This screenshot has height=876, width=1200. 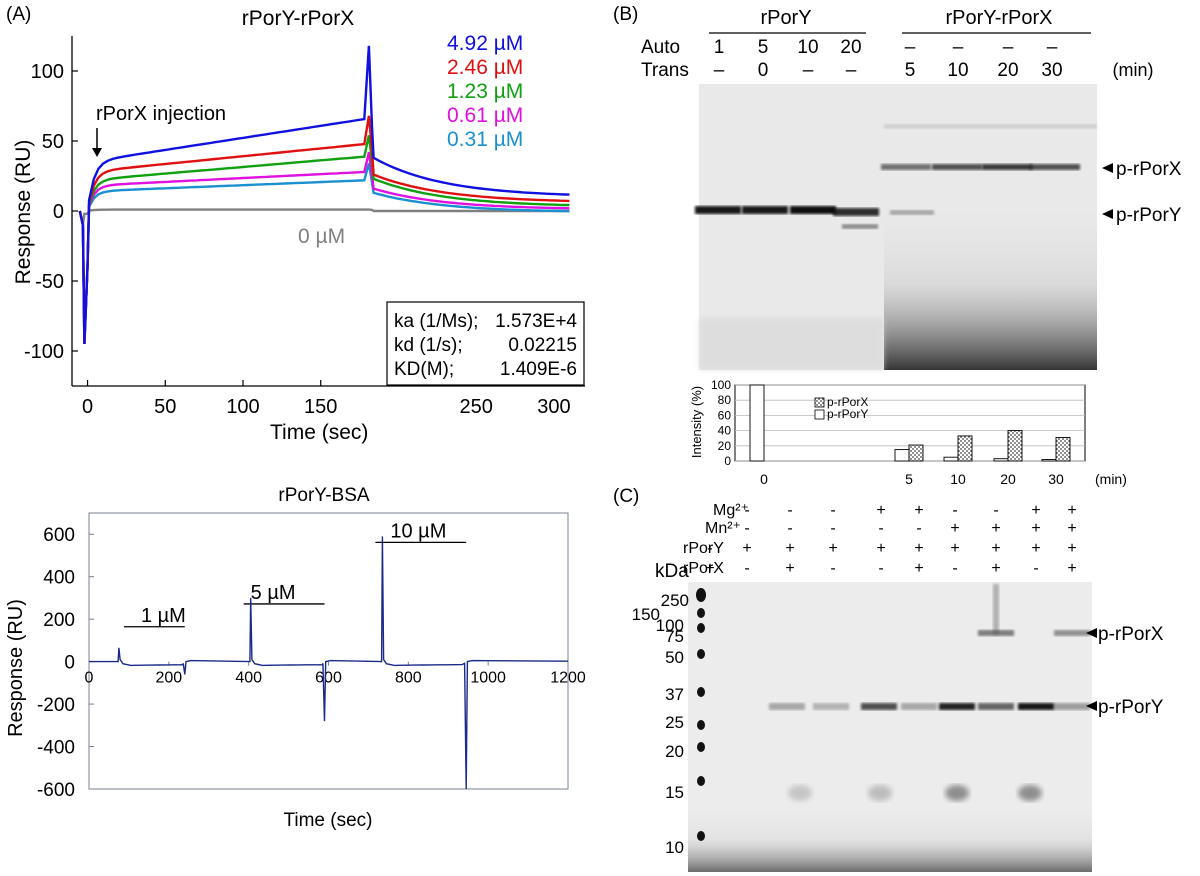 What do you see at coordinates (436, 321) in the screenshot?
I see `kinetics-label: ka (1/Ms);` at bounding box center [436, 321].